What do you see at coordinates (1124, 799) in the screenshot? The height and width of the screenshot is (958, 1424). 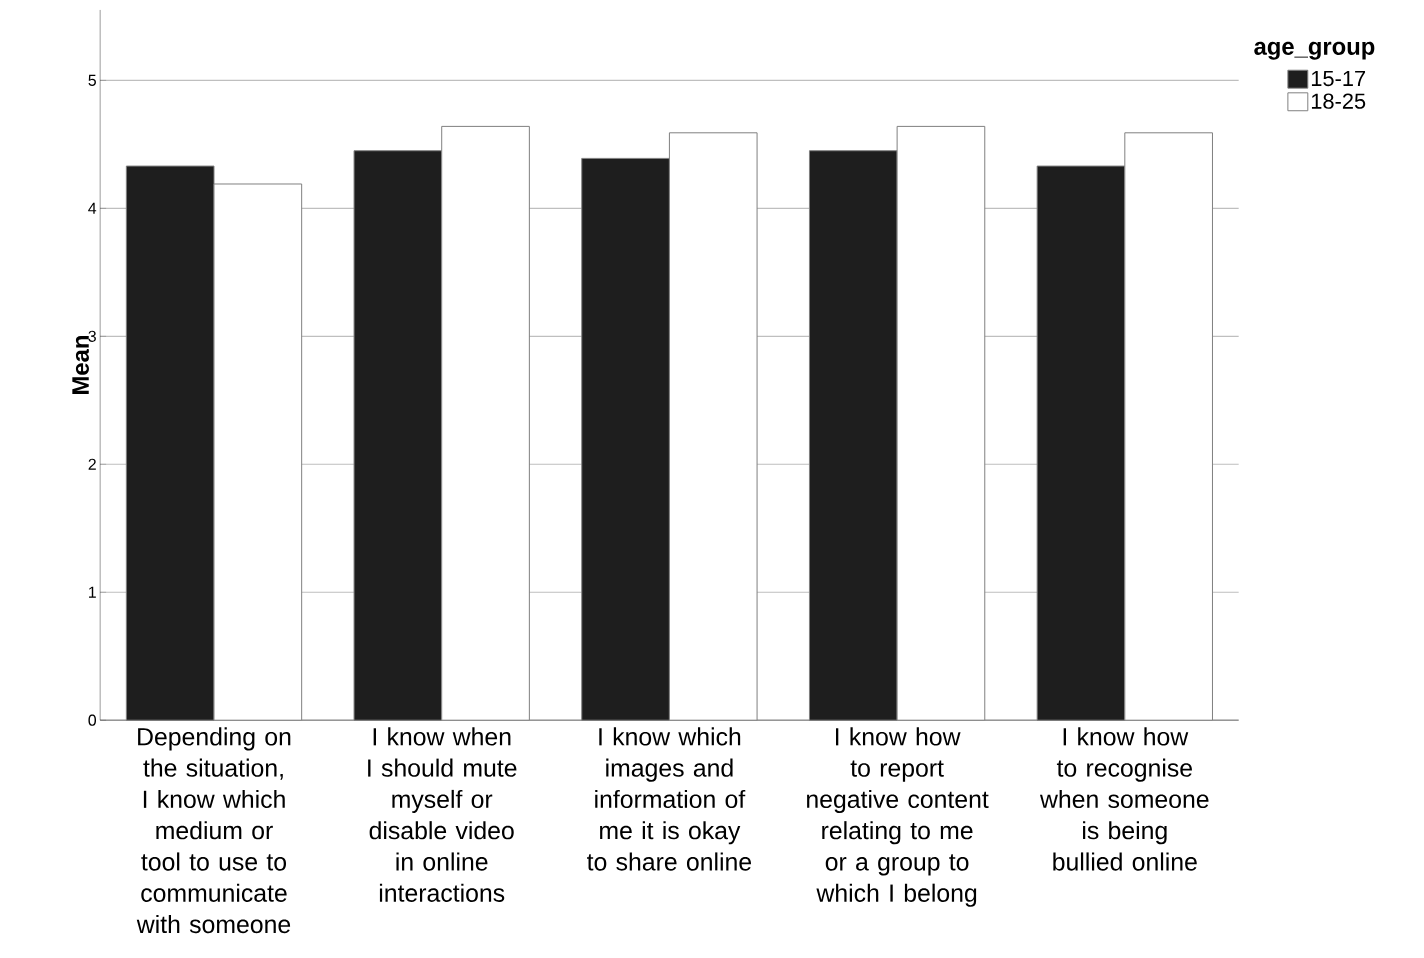 I see `x-tick-label: I know how to recognise when someone is being bullied online` at bounding box center [1124, 799].